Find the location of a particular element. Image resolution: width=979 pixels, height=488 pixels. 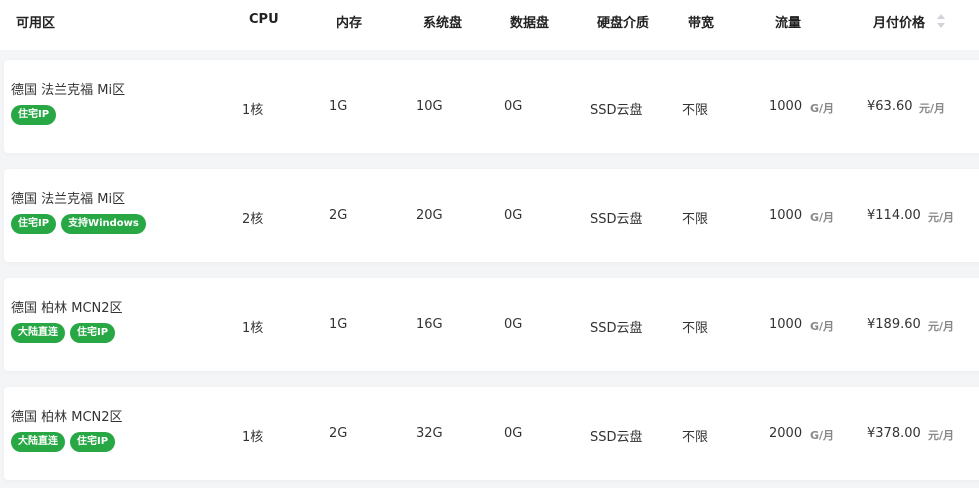

col-cpu: CPU is located at coordinates (264, 19).